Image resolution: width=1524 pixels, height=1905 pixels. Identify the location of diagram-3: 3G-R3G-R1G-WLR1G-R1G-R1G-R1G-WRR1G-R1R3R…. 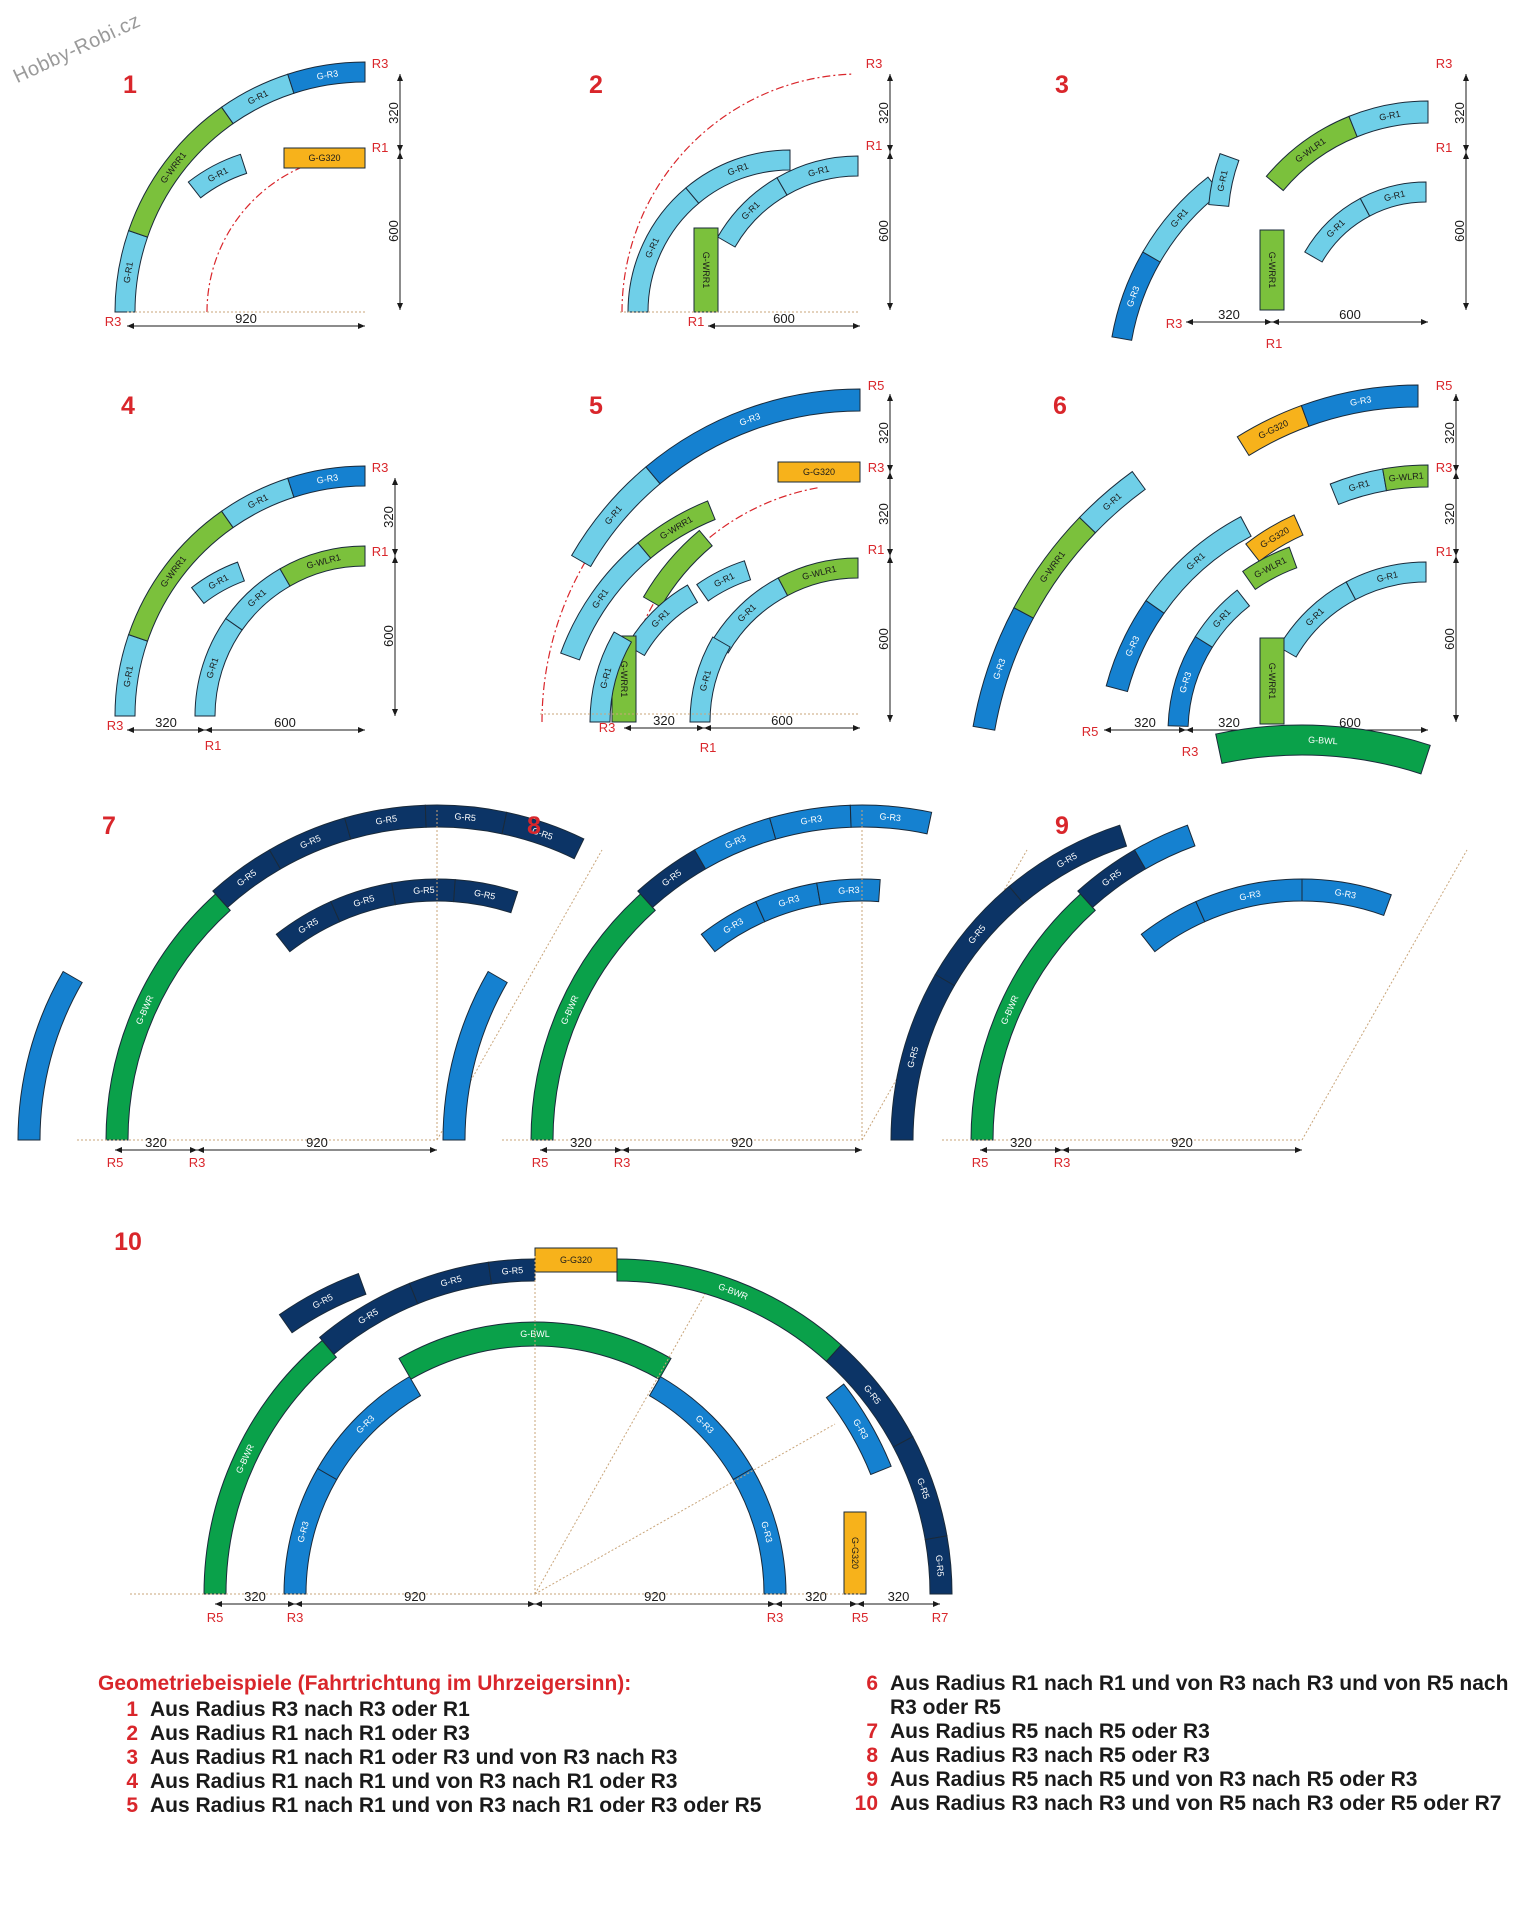
(1262, 203).